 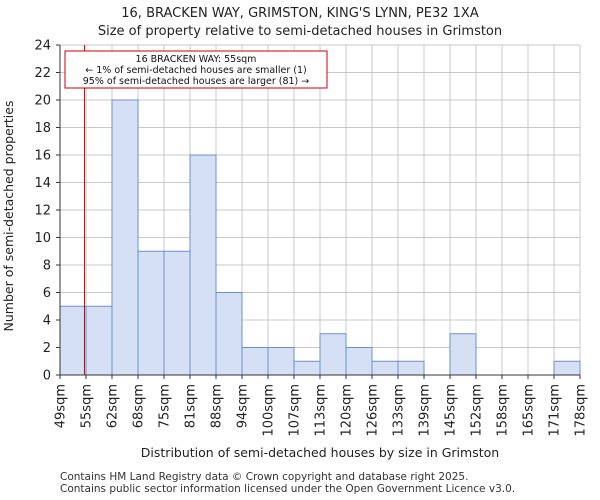 I want to click on annotation-title: 16 BRACKEN WAY: 55sqm, so click(x=196, y=59).